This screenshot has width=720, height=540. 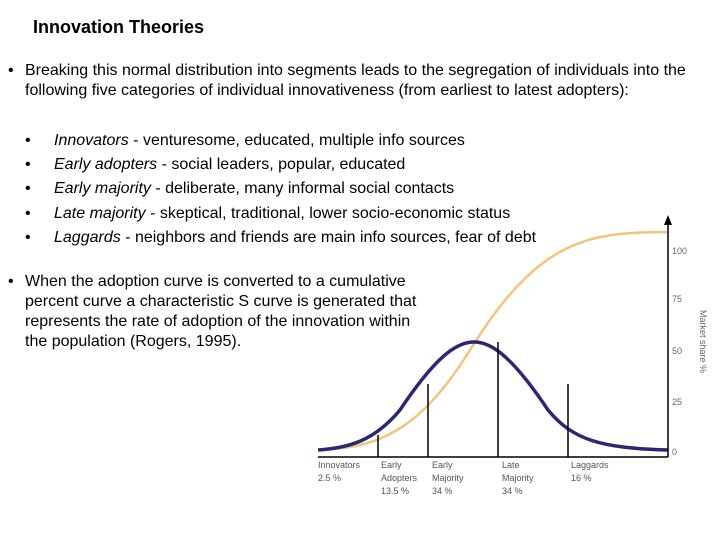 I want to click on y-axis-label: Market share %, so click(x=703, y=341).